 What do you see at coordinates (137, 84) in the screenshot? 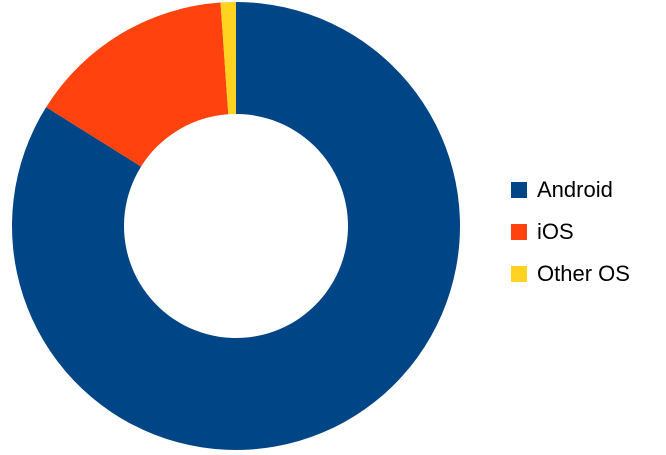
I see `slice-ios` at bounding box center [137, 84].